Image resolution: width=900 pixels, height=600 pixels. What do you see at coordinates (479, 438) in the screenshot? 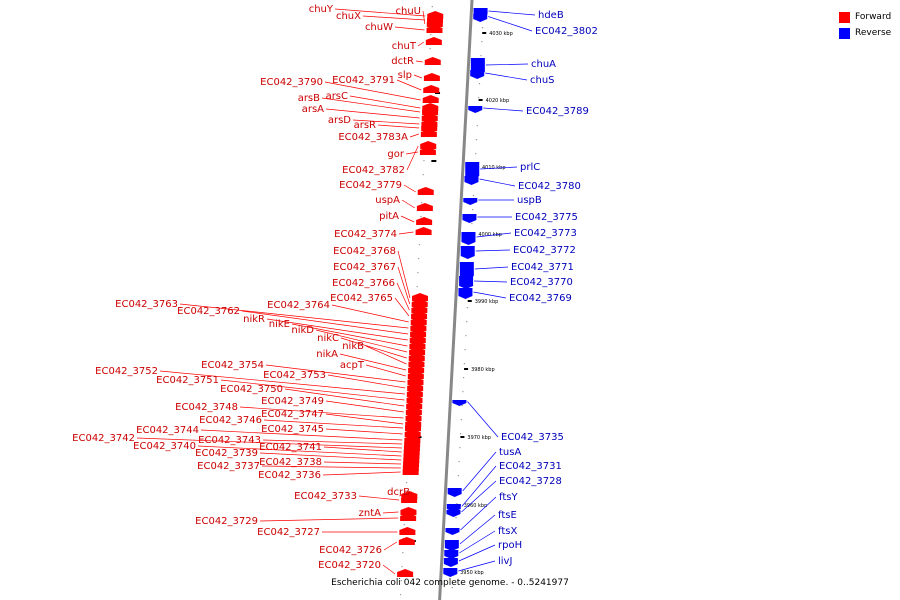
I see `scale-label: 3970 kbp` at bounding box center [479, 438].